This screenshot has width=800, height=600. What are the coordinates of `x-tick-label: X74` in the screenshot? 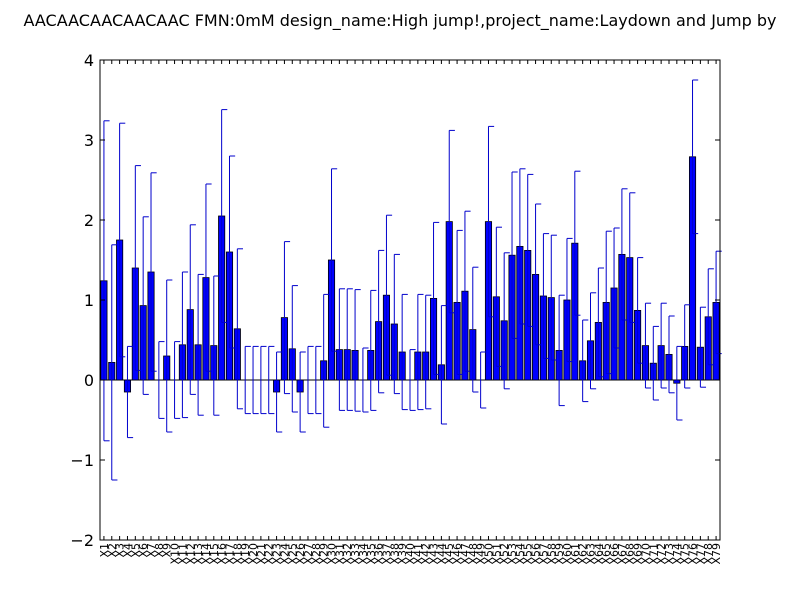 It's located at (677, 554).